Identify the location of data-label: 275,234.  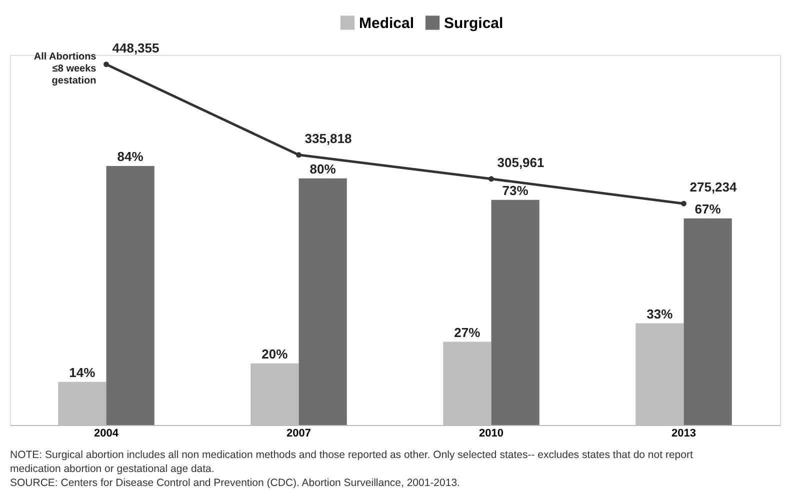
(714, 187).